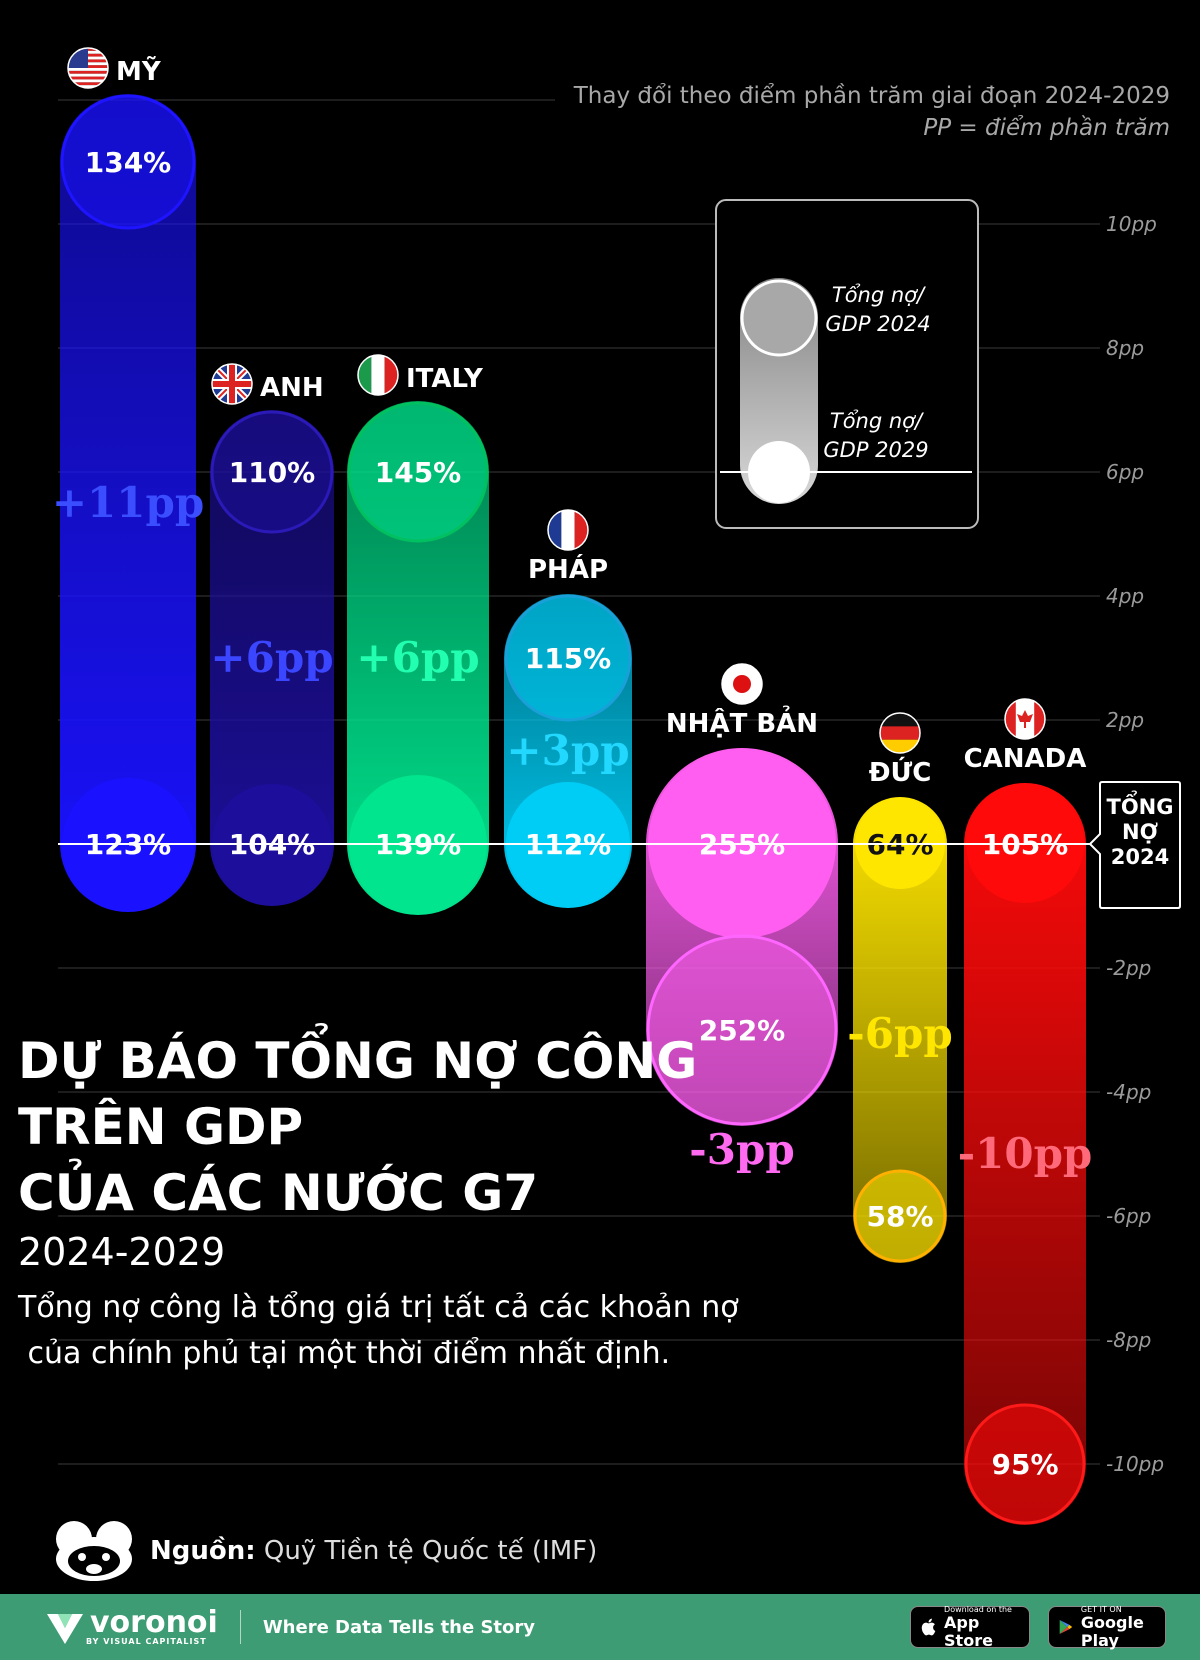 The width and height of the screenshot is (1200, 1660). I want to click on value-2029: 95%, so click(1024, 1464).